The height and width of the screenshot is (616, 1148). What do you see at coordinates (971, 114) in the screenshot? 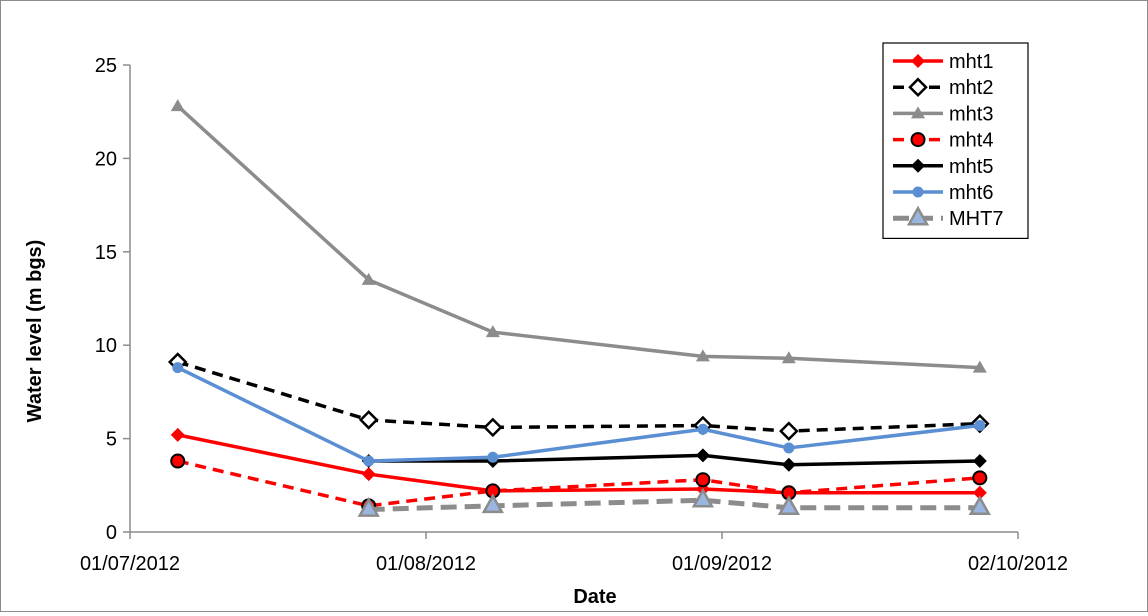
I see `legend-label: mht3` at bounding box center [971, 114].